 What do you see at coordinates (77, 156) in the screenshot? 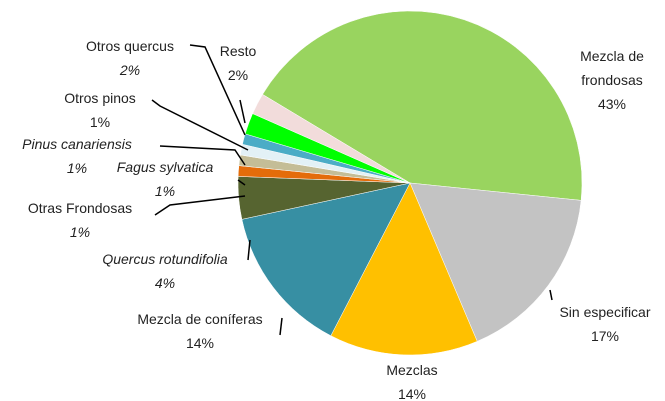
I see `slice-label: Pinus canariensis 1%` at bounding box center [77, 156].